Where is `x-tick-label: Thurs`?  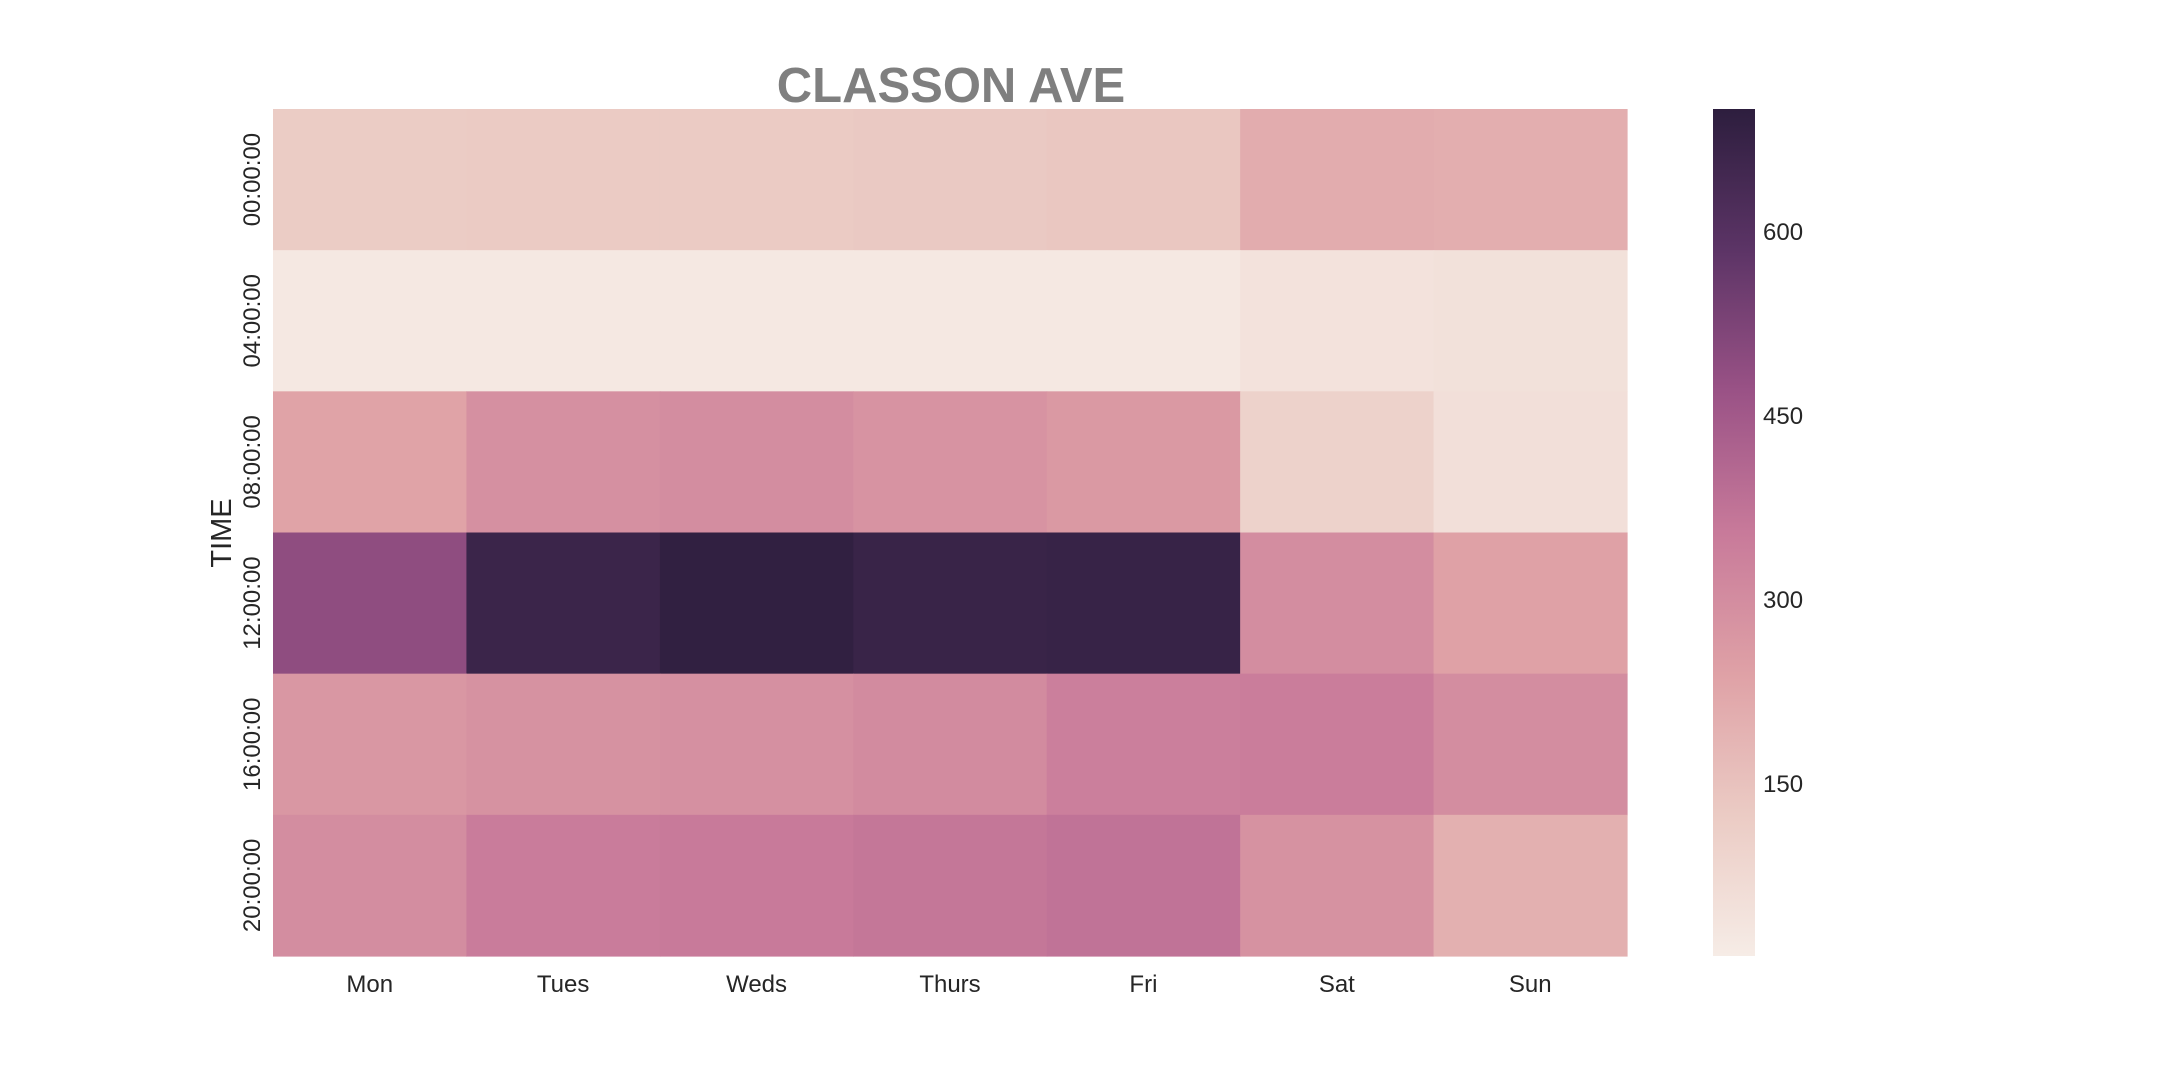
x-tick-label: Thurs is located at coordinates (949, 984).